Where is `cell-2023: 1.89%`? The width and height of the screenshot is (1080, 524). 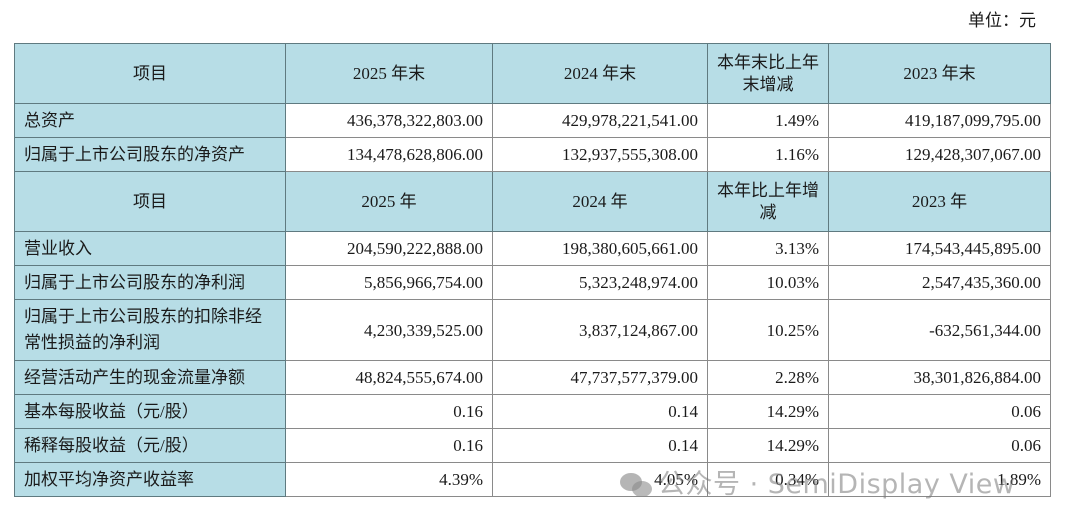
cell-2023: 1.89% is located at coordinates (939, 479).